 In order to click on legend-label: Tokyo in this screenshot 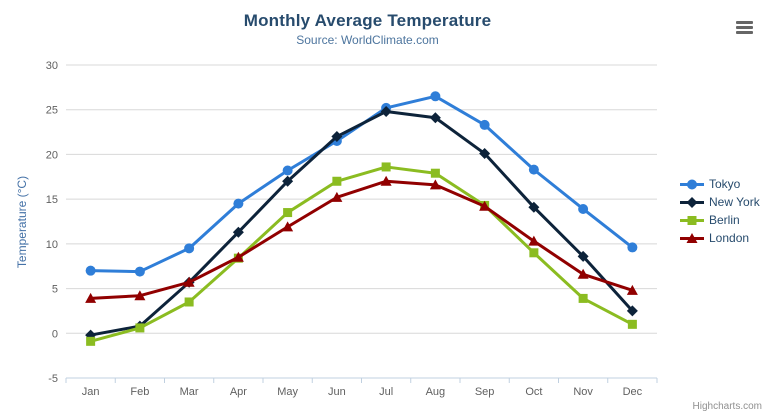, I will do `click(725, 184)`.